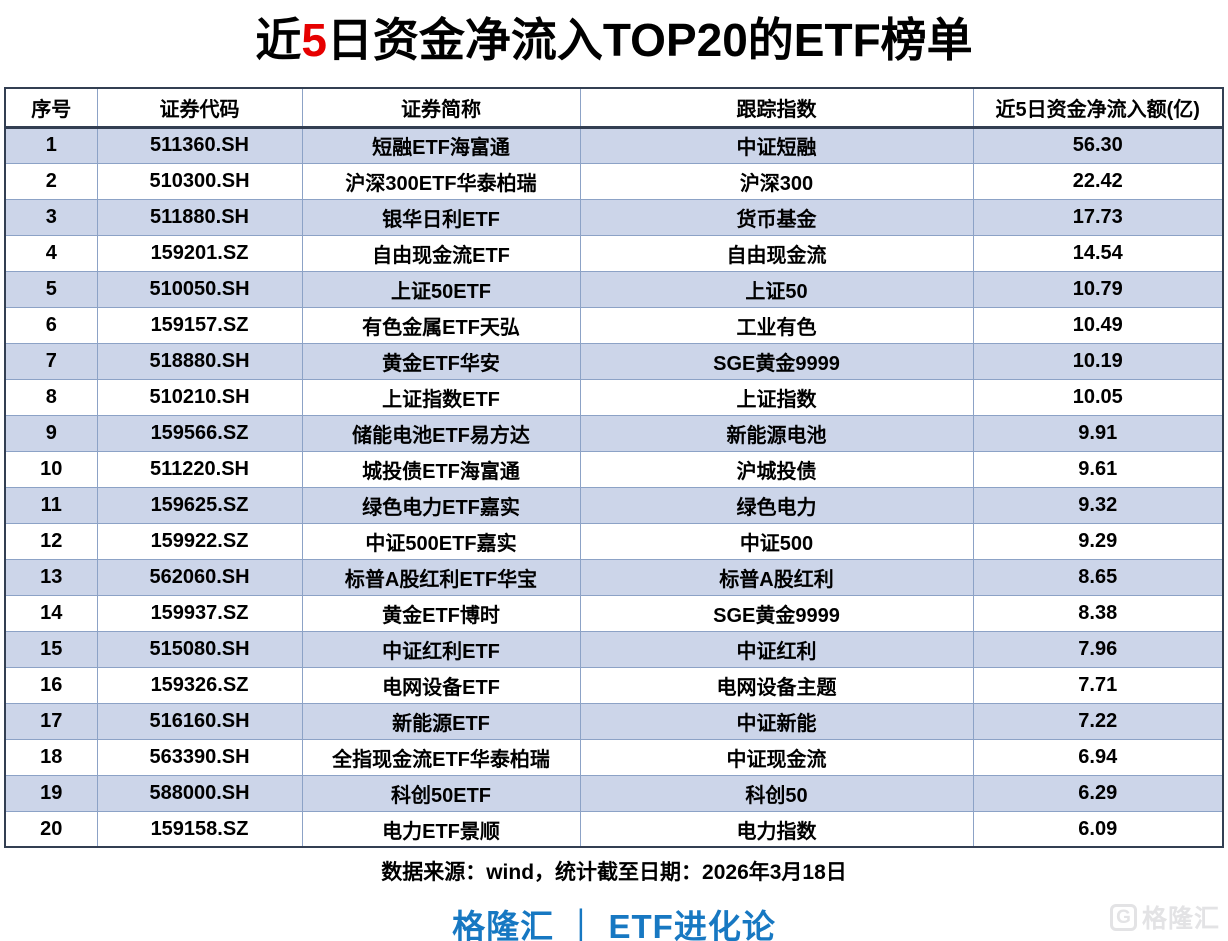  Describe the element at coordinates (199, 289) in the screenshot. I see `code-cell: 510050.SH` at that location.